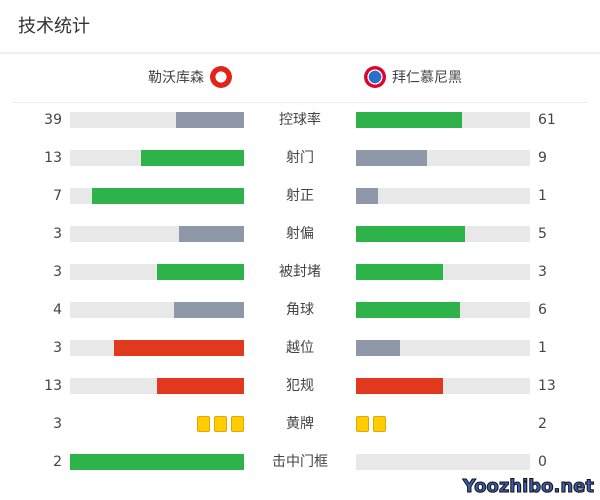  What do you see at coordinates (221, 77) in the screenshot?
I see `bayer-leverkusen-logo-icon` at bounding box center [221, 77].